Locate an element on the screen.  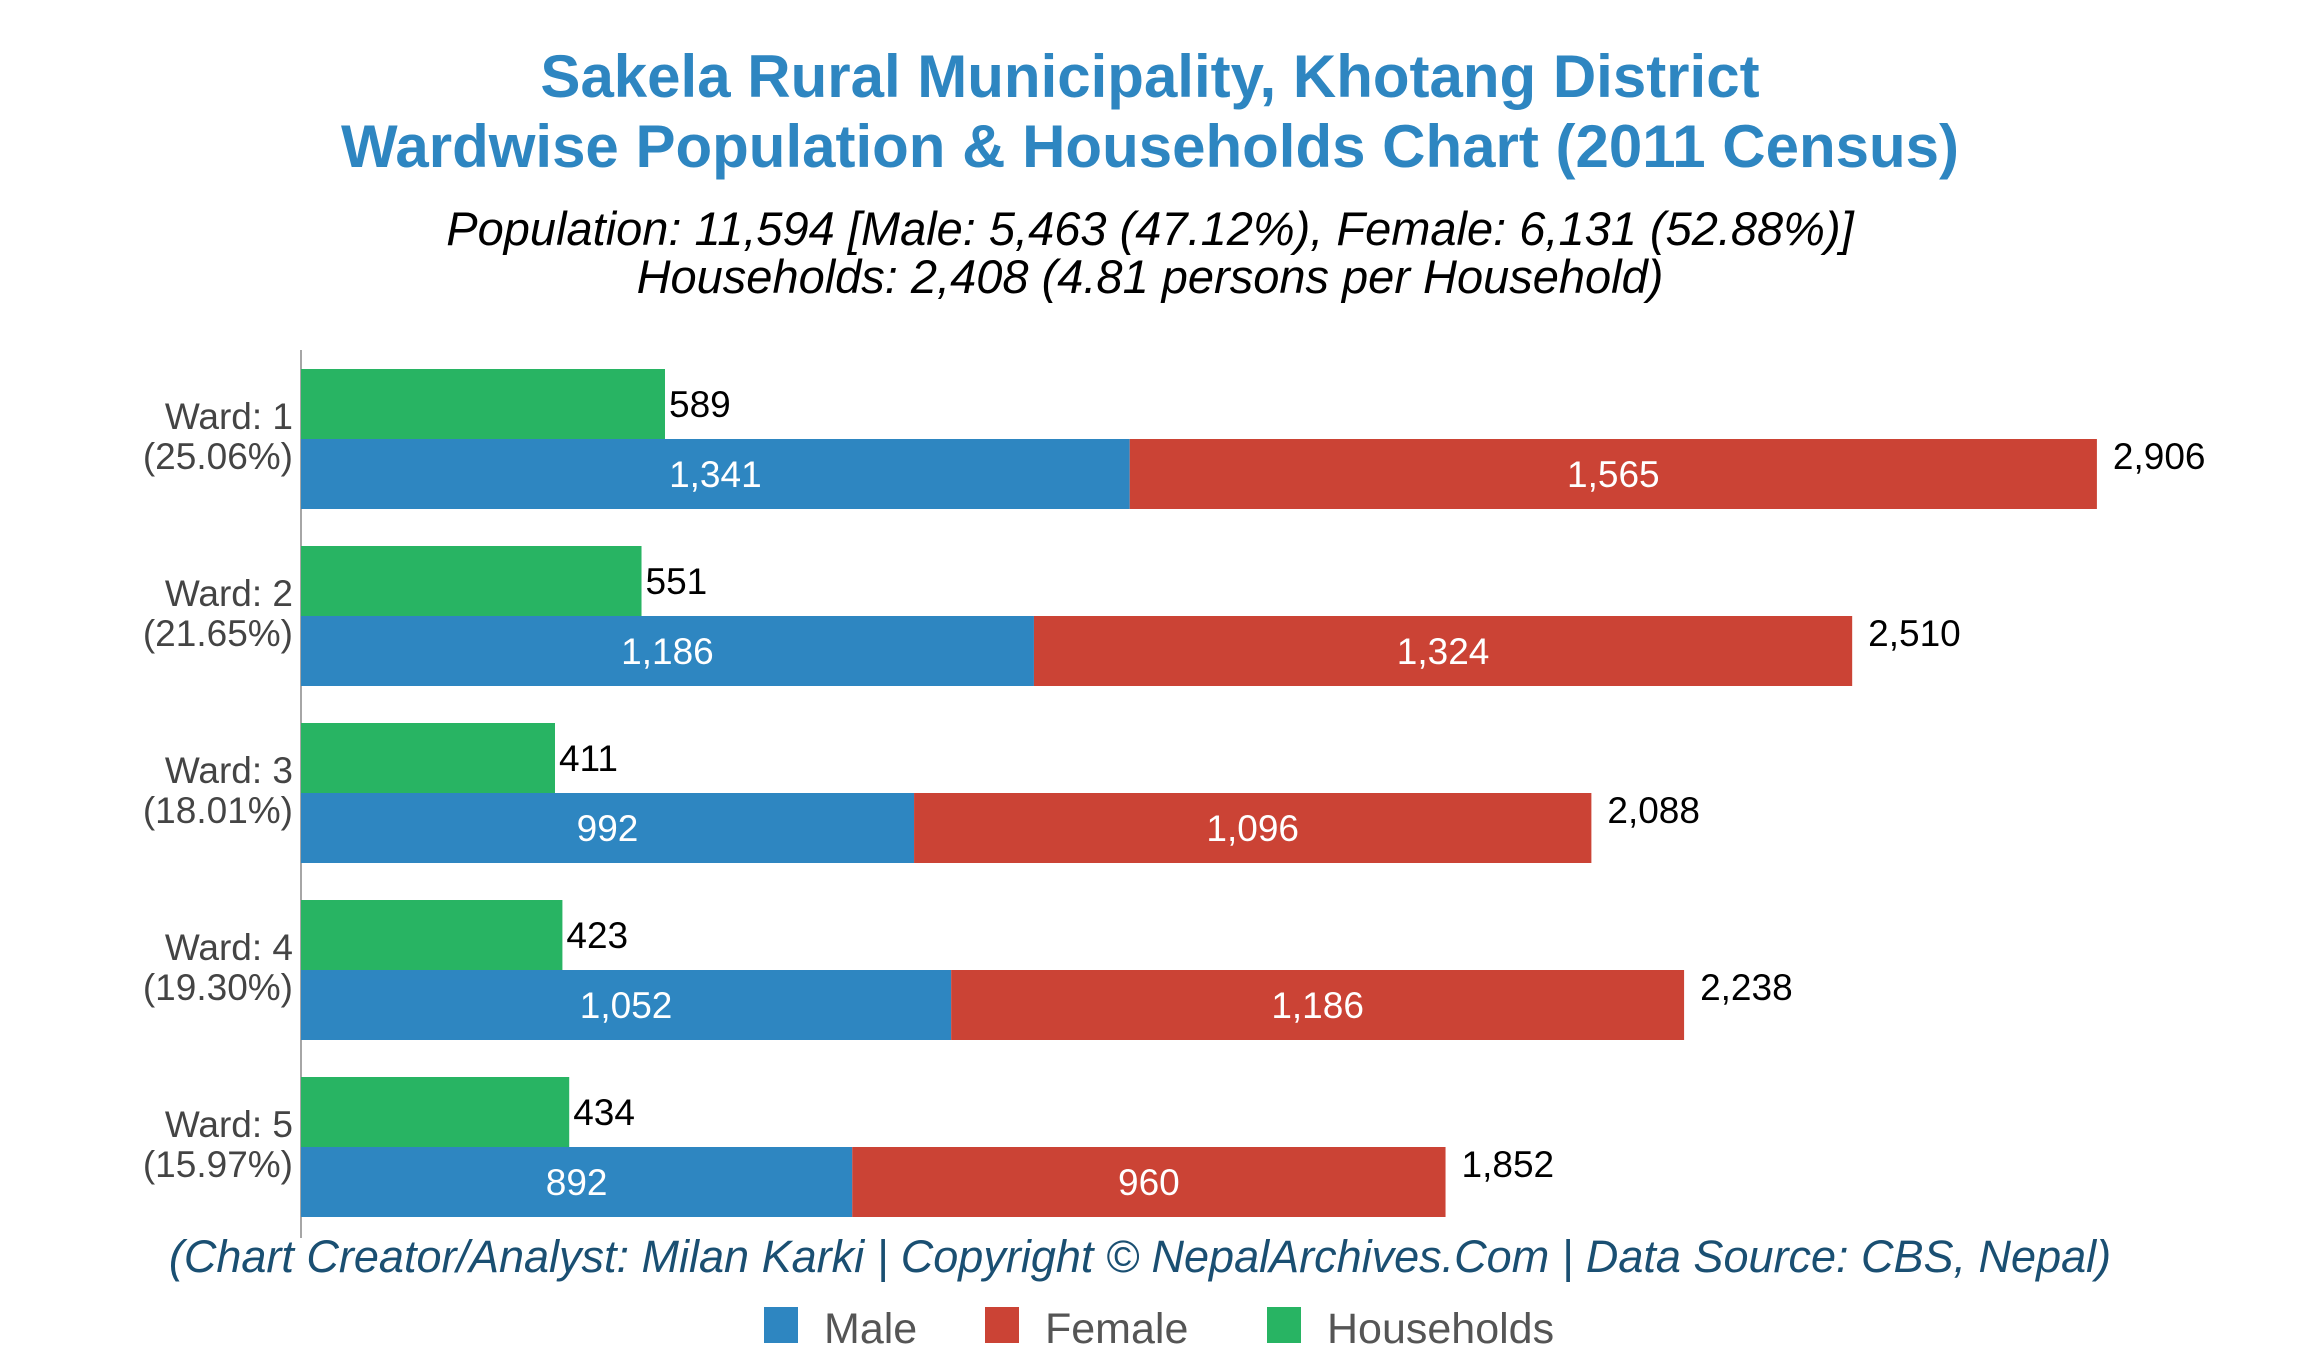
ward-label: Ward: 2 is located at coordinates (229, 593).